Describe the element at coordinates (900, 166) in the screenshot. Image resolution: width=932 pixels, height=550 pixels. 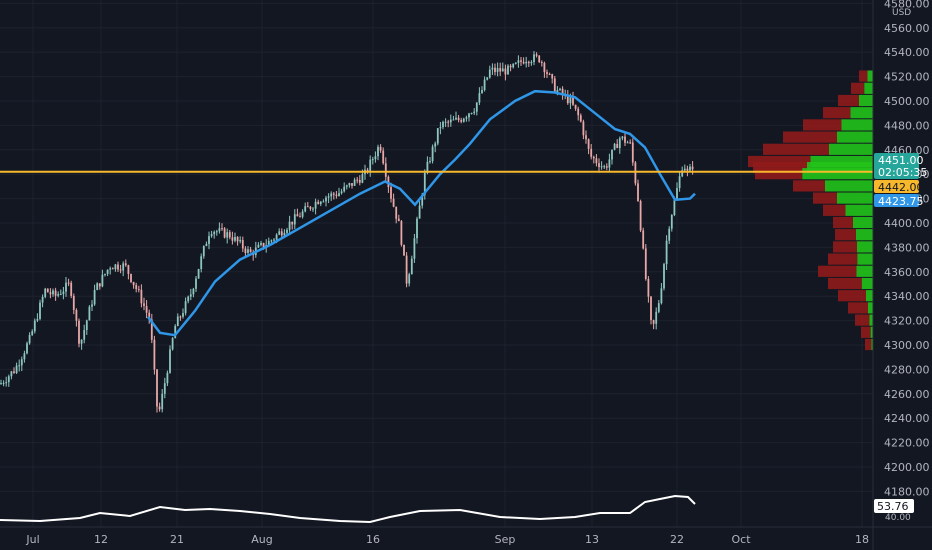
I see `last-price-tag: 4451.00 02:05:35` at that location.